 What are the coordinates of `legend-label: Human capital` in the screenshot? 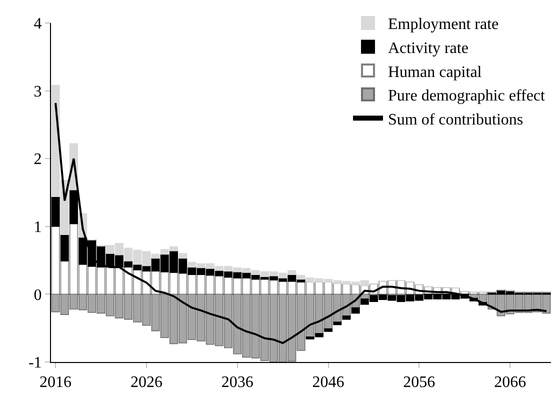 It's located at (435, 72).